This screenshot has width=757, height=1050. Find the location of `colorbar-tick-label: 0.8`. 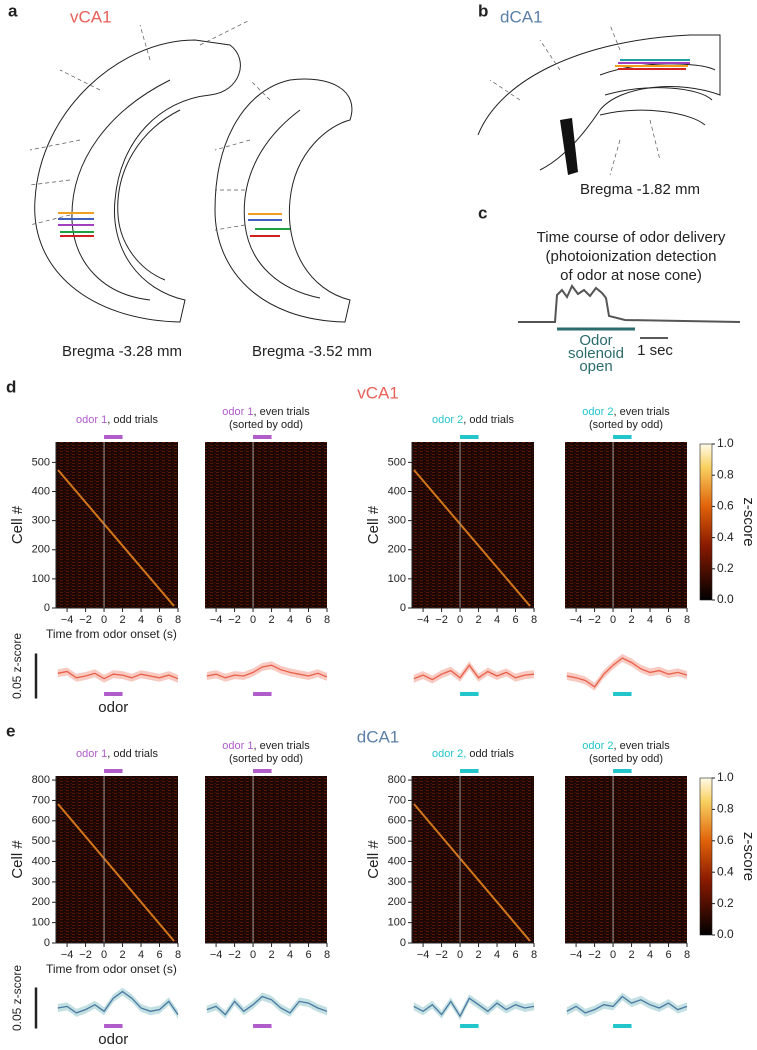

colorbar-tick-label: 0.8 is located at coordinates (725, 809).